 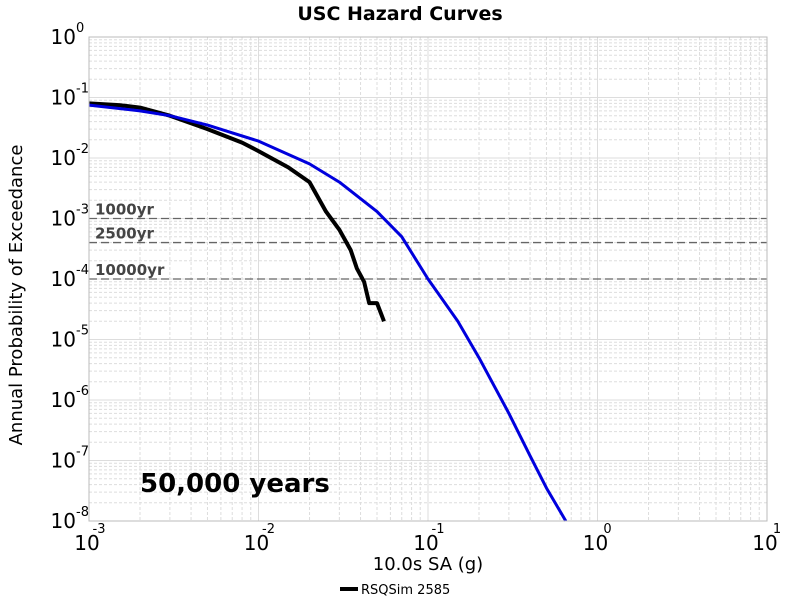 I want to click on y-axis-label: Annual Probability of Exceedance, so click(x=16, y=295).